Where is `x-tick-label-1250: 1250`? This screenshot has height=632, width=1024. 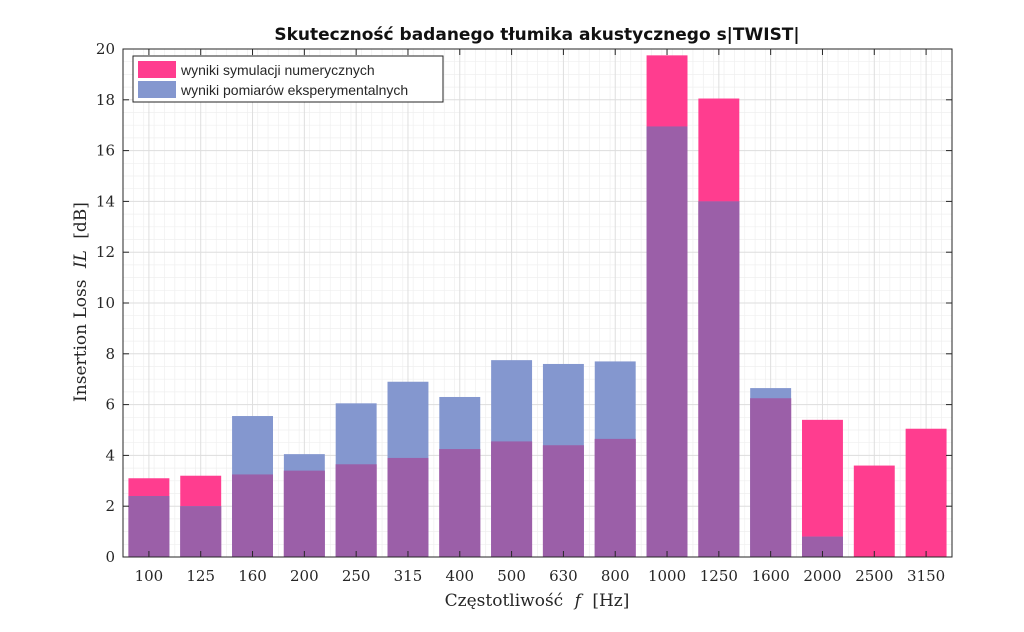 x-tick-label-1250: 1250 is located at coordinates (719, 576).